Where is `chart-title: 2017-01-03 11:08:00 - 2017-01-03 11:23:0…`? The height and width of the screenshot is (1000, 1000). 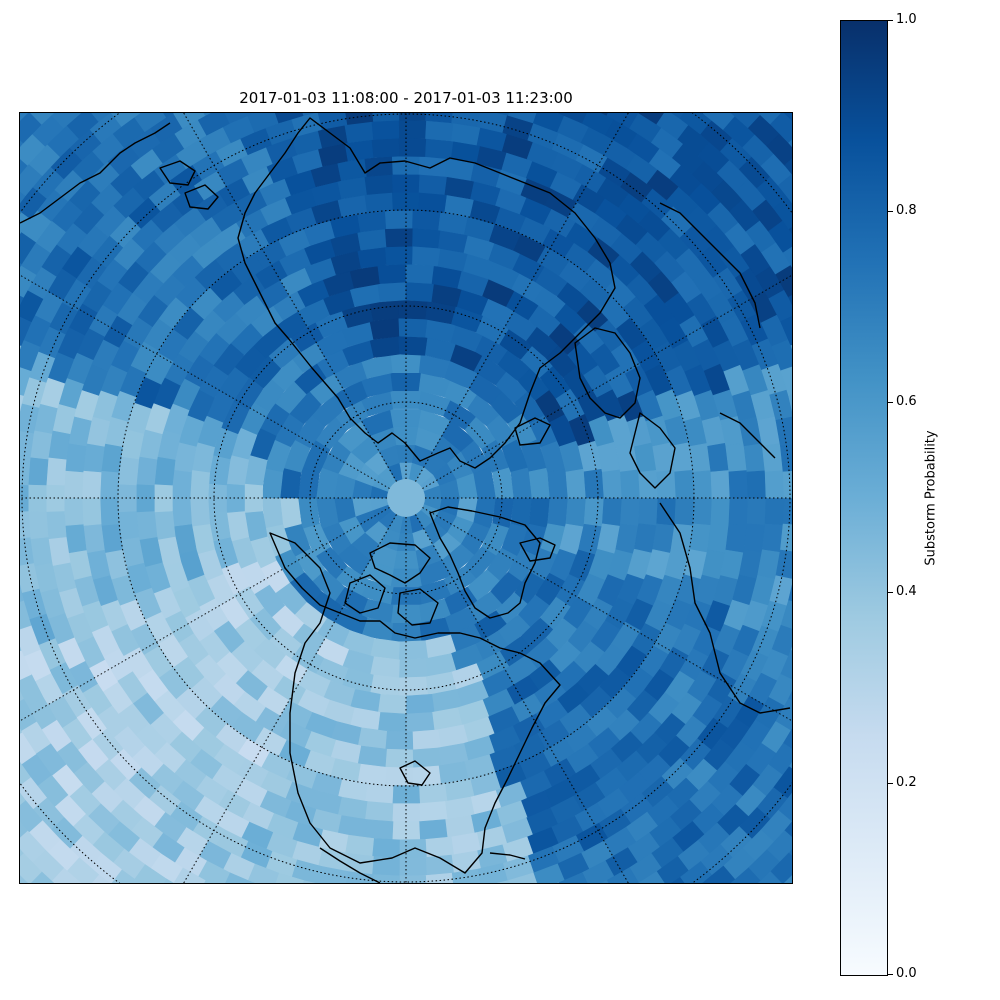
chart-title: 2017-01-03 11:08:00 - 2017-01-03 11:23:0… is located at coordinates (406, 98).